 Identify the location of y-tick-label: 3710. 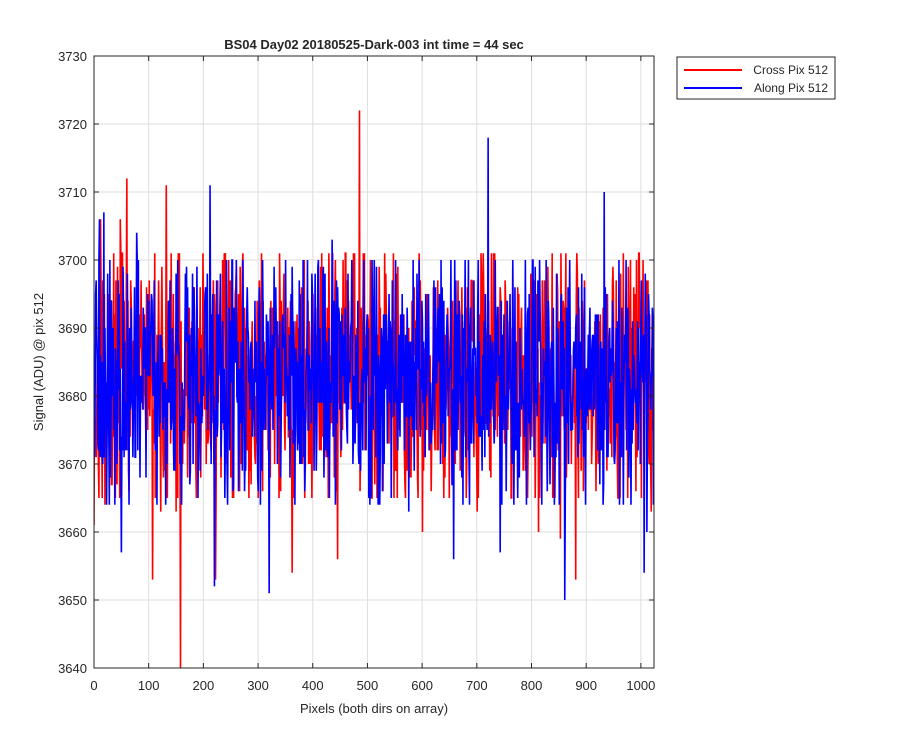
(72, 192).